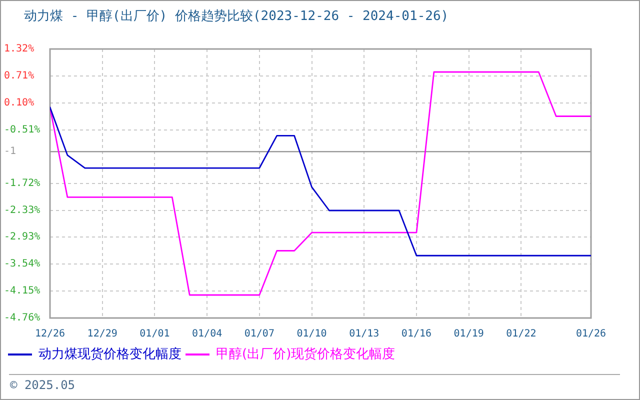 Image resolution: width=640 pixels, height=400 pixels. What do you see at coordinates (311, 334) in the screenshot?
I see `x-tick-label: 01/10` at bounding box center [311, 334].